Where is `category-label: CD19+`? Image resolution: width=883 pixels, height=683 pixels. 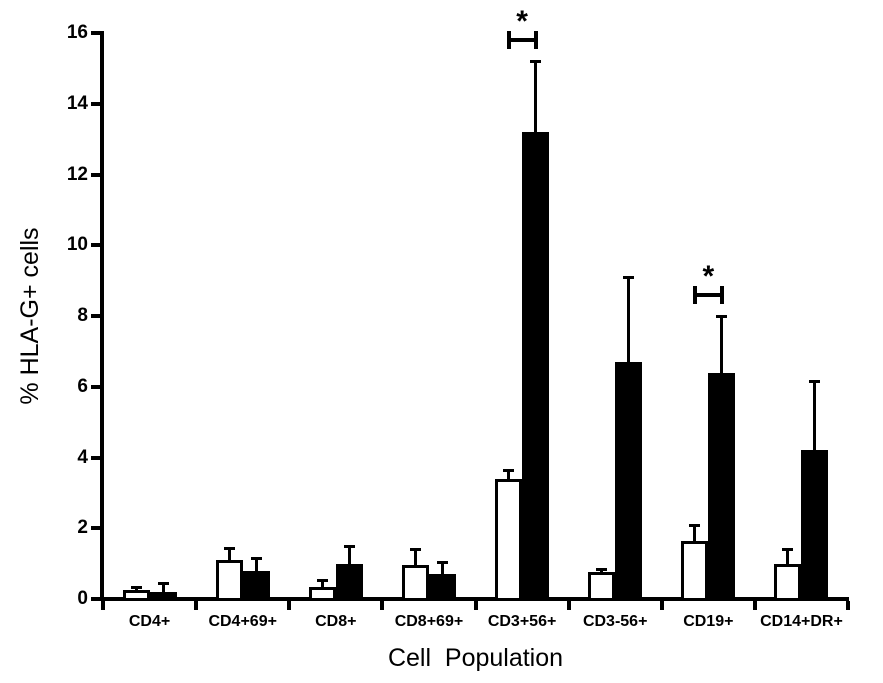
category-label: CD19+ is located at coordinates (708, 621).